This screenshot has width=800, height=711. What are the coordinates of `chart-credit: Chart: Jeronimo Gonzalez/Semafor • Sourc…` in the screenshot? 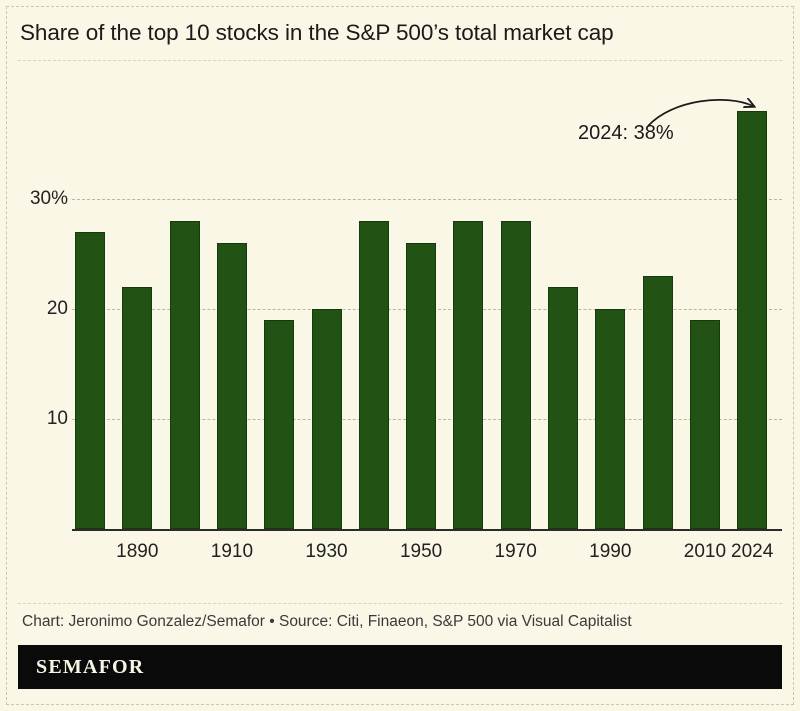 It's located at (327, 621).